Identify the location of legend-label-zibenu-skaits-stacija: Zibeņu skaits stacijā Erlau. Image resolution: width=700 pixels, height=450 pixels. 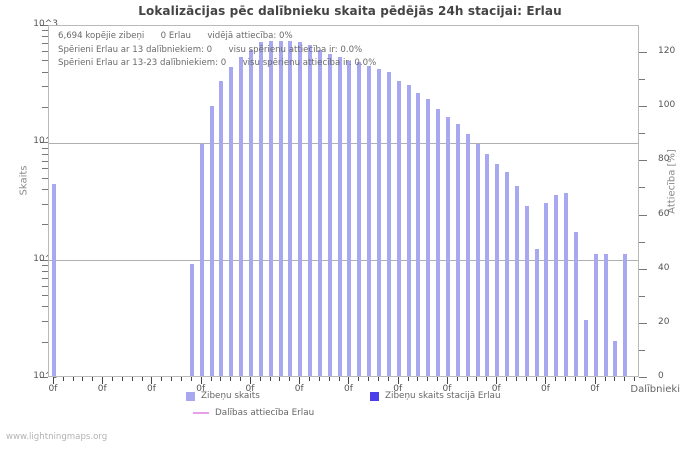
(443, 396).